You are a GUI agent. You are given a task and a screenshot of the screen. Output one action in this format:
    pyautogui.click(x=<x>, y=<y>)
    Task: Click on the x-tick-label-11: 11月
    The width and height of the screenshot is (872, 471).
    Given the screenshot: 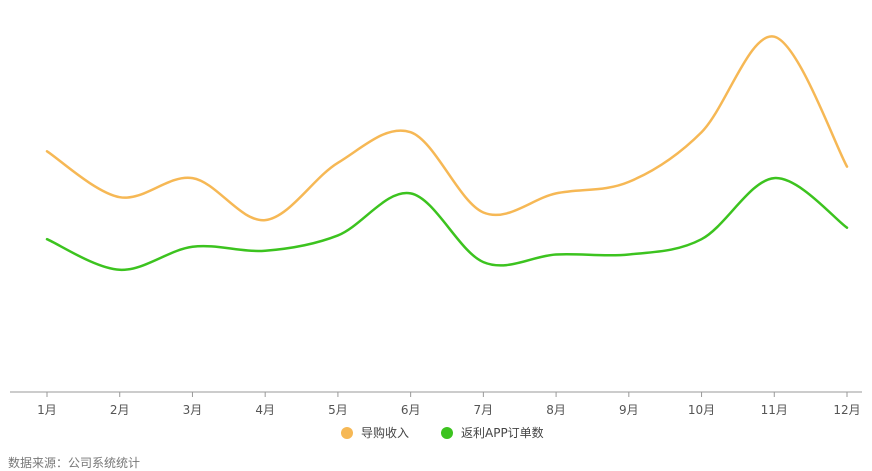 What is the action you would take?
    pyautogui.click(x=774, y=410)
    